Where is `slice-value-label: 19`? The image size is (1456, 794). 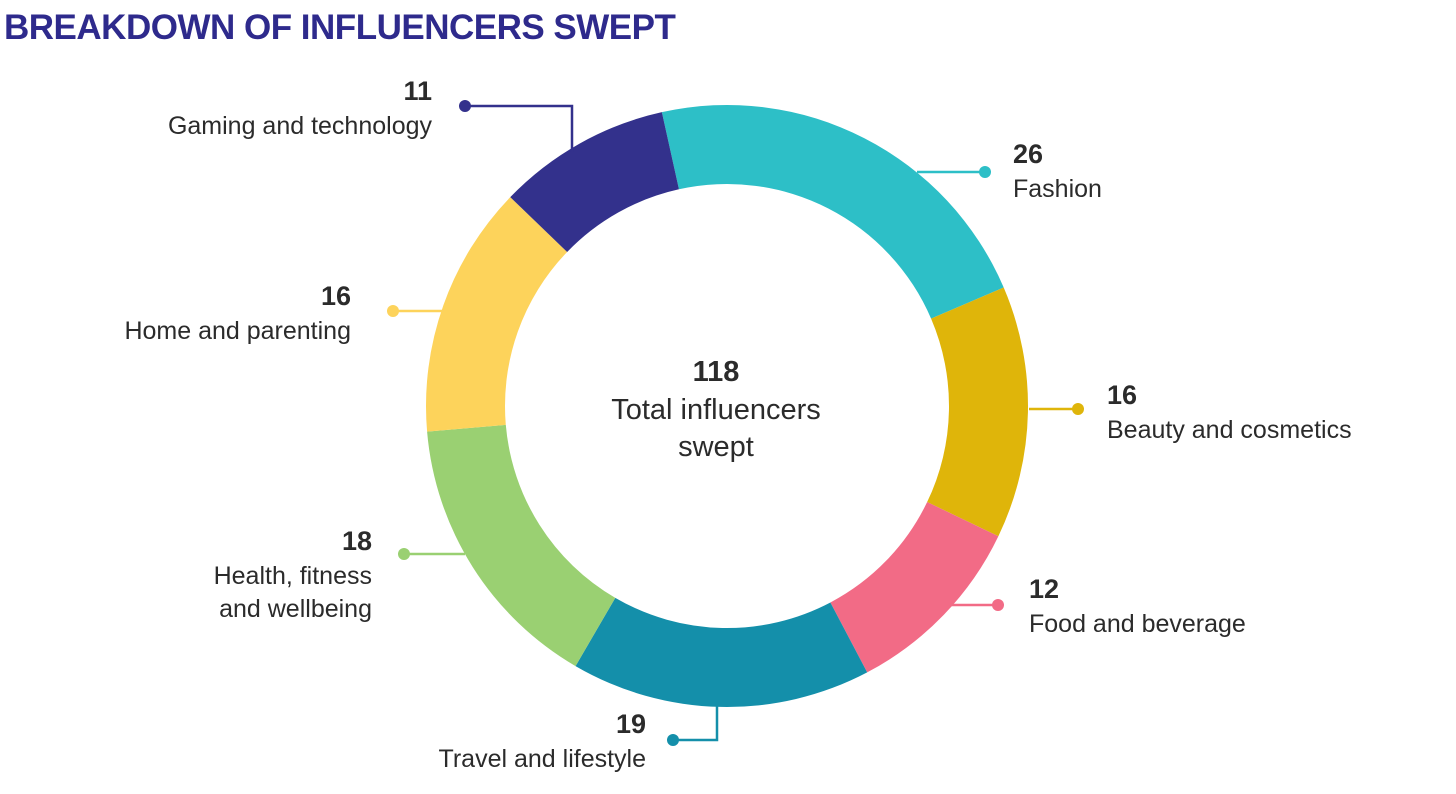 slice-value-label: 19 is located at coordinates (631, 724).